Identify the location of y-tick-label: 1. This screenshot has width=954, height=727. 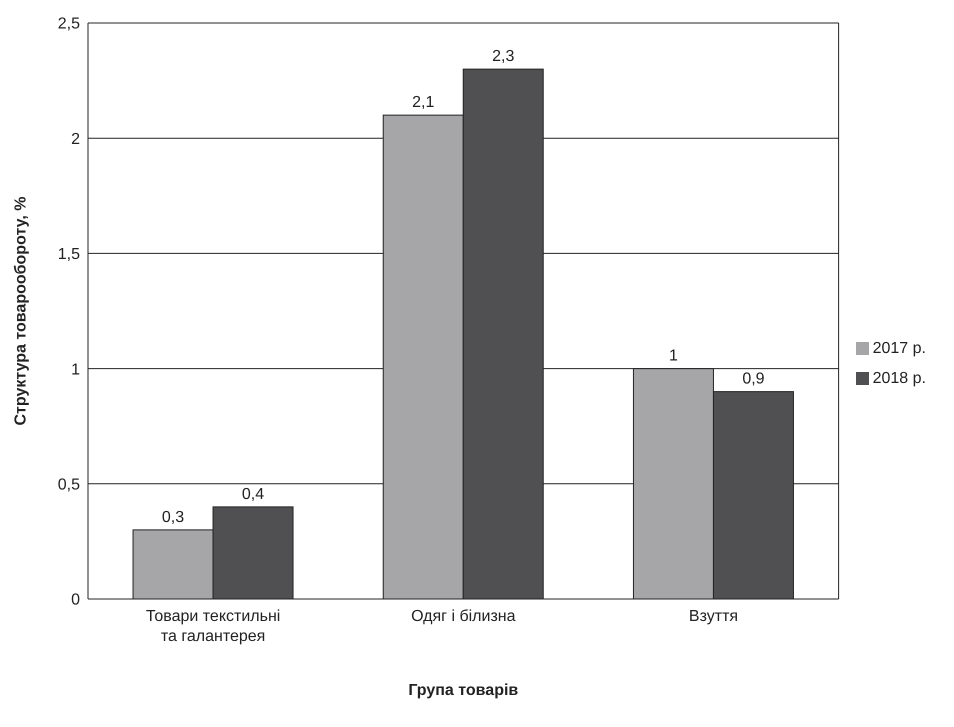
(75, 369).